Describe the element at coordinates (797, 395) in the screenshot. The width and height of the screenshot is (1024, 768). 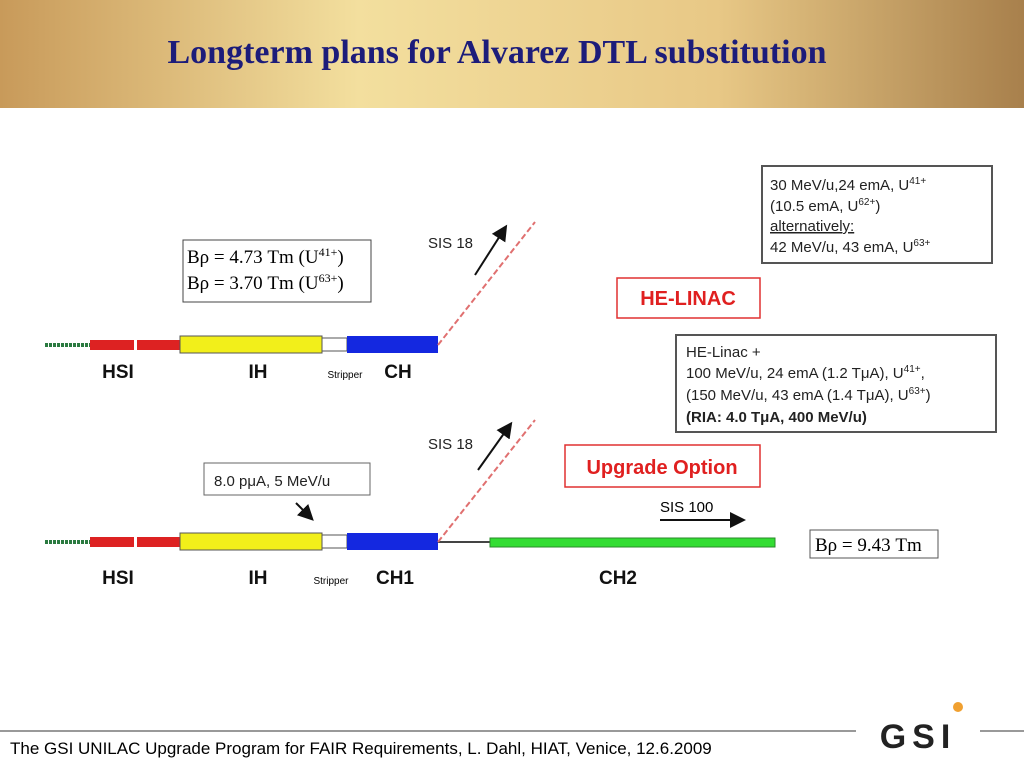
I see `t: (150 MeV/u, 43 emA (1.4 TμA), U` at that location.